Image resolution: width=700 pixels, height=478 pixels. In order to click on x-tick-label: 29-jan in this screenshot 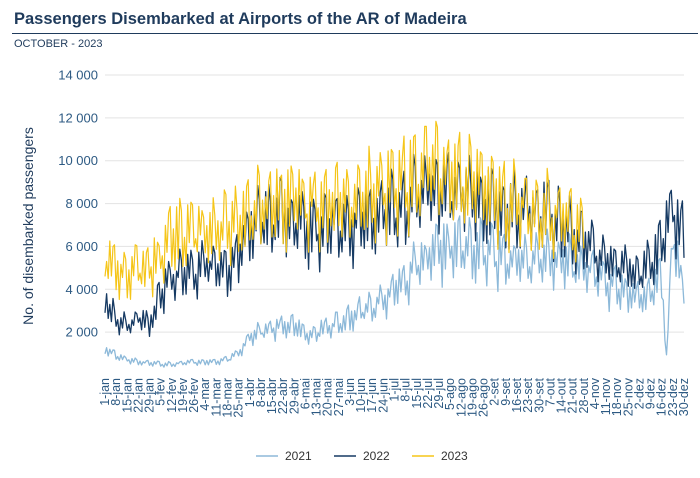, I will do `click(150, 395)`.